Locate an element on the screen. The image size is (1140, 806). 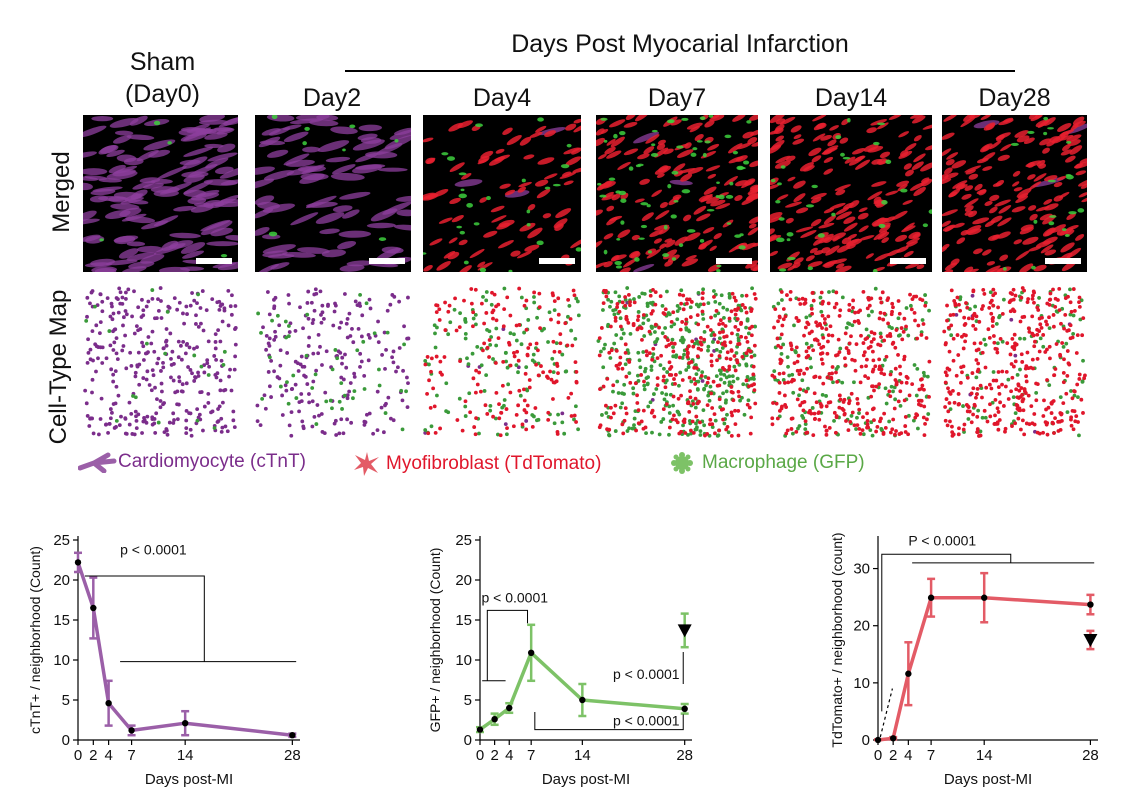
celltype-map-day7 is located at coordinates (677, 362).